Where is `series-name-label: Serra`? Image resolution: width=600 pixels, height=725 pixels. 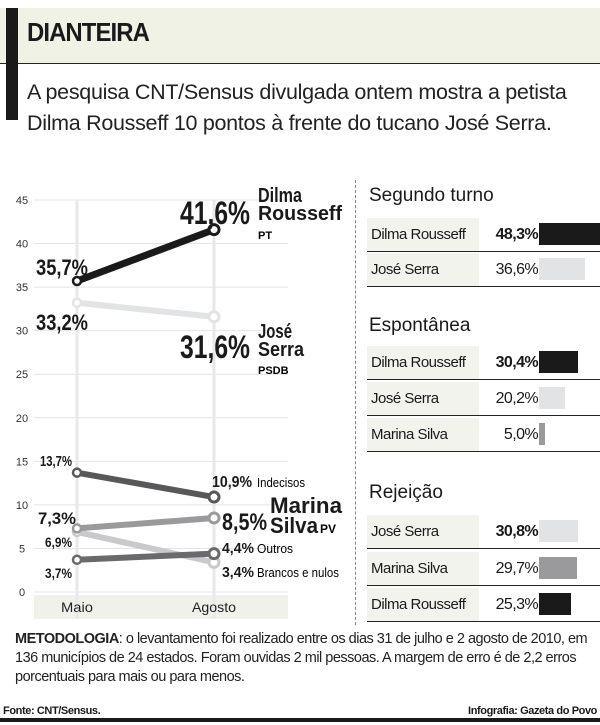 series-name-label: Serra is located at coordinates (281, 350).